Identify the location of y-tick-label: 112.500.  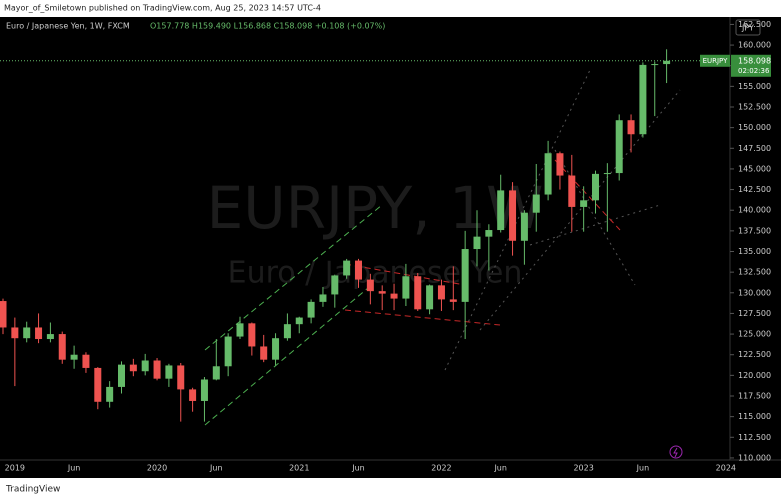
(754, 437).